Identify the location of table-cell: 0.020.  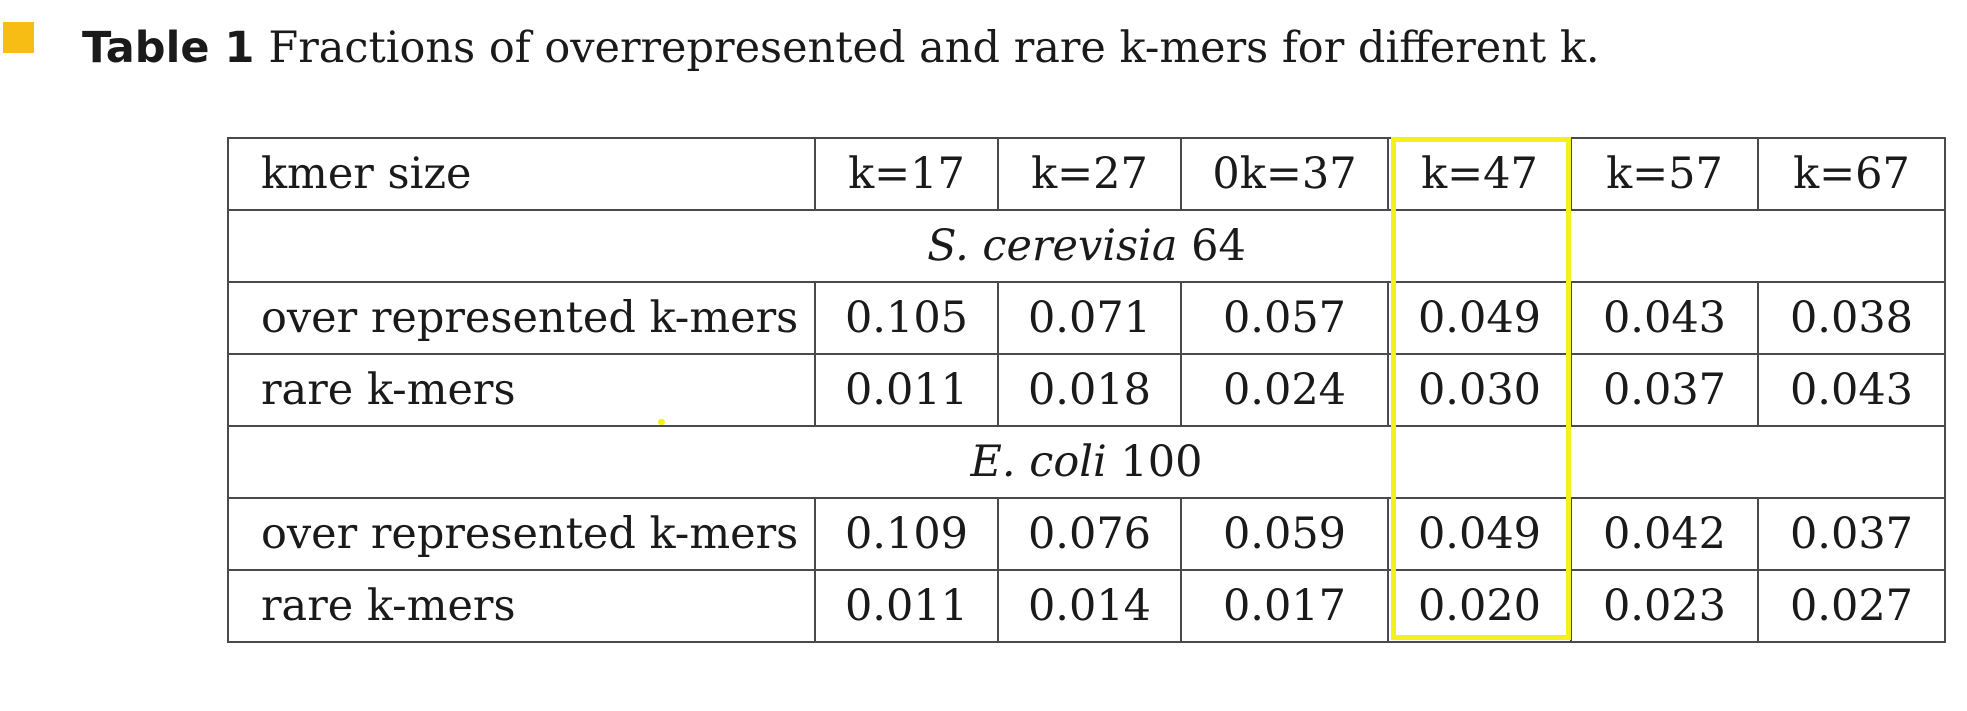
(1479, 606).